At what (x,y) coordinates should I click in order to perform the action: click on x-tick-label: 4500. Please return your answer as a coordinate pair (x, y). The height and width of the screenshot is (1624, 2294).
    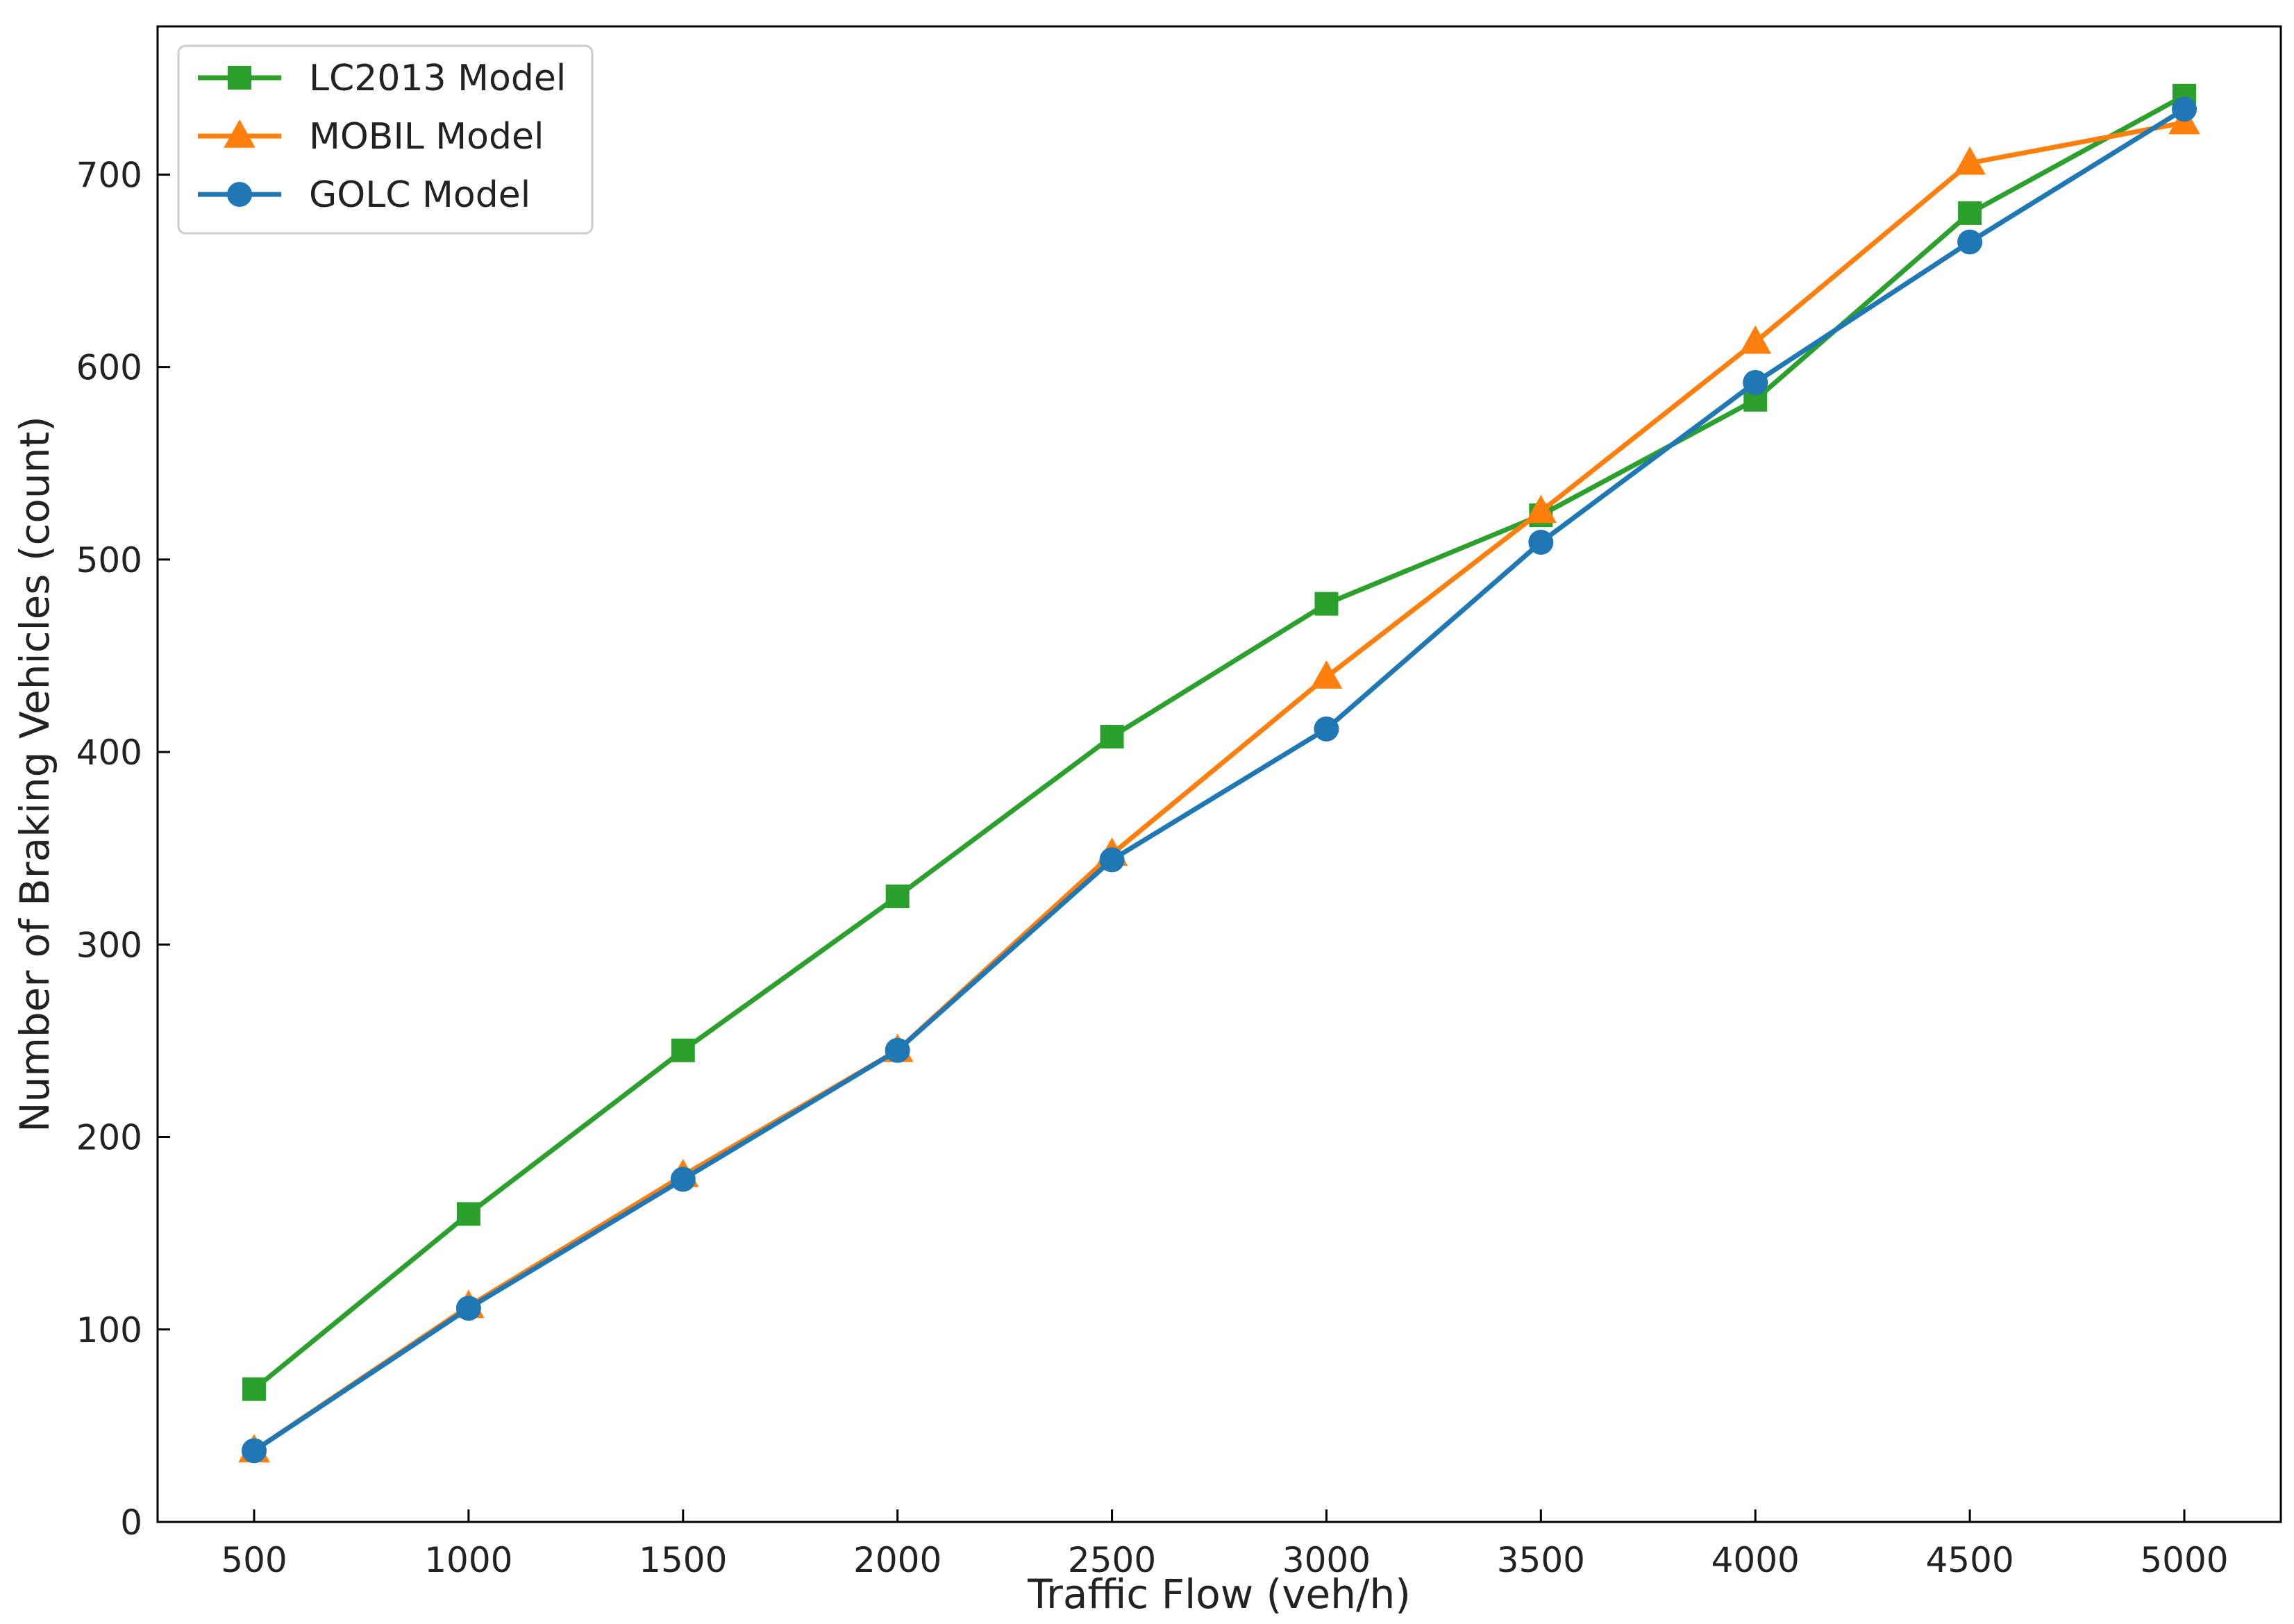
    Looking at the image, I should click on (1969, 1560).